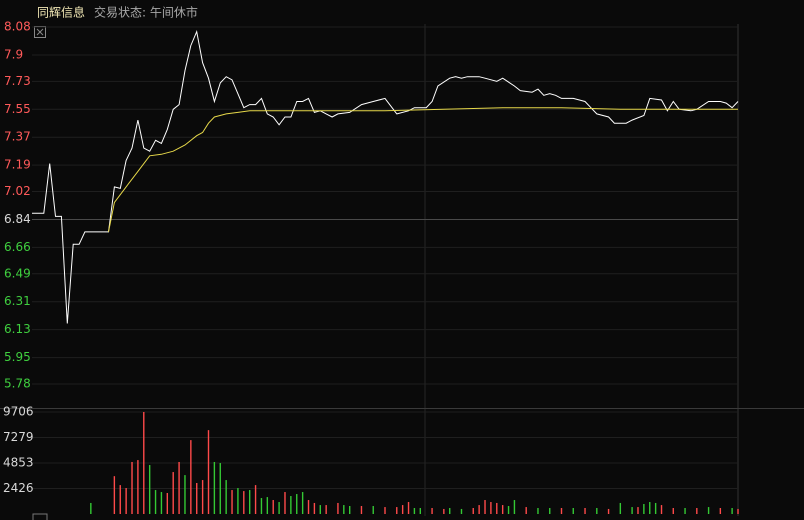 The width and height of the screenshot is (804, 520). What do you see at coordinates (40, 516) in the screenshot?
I see `indicator-box` at bounding box center [40, 516].